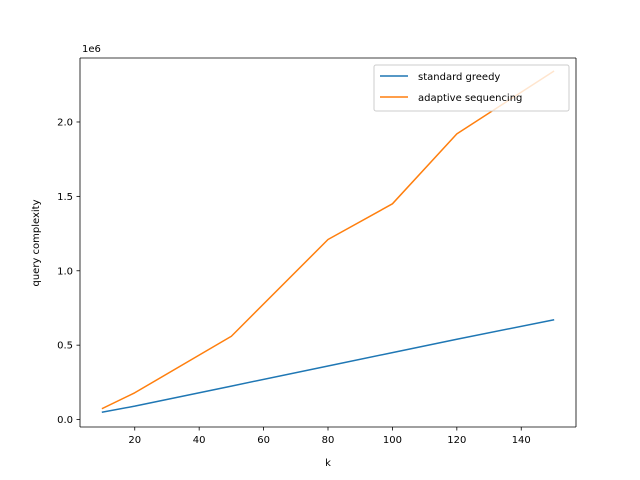  I want to click on x-tick-label: 120, so click(456, 440).